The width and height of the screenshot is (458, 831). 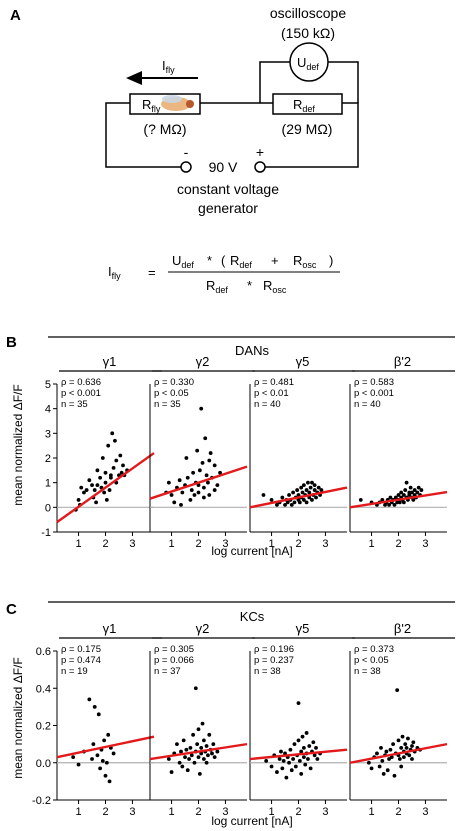 I want to click on chart-b1-ytick-label: 0, so click(x=48, y=508).